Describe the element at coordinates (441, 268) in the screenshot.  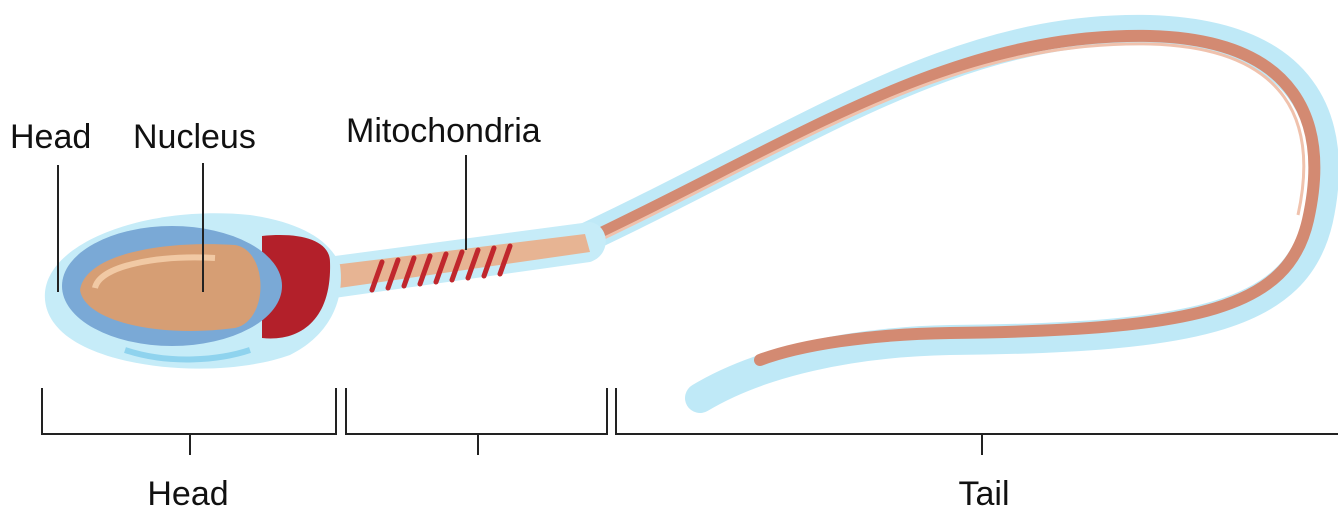
I see `mitochondria-coils` at that location.